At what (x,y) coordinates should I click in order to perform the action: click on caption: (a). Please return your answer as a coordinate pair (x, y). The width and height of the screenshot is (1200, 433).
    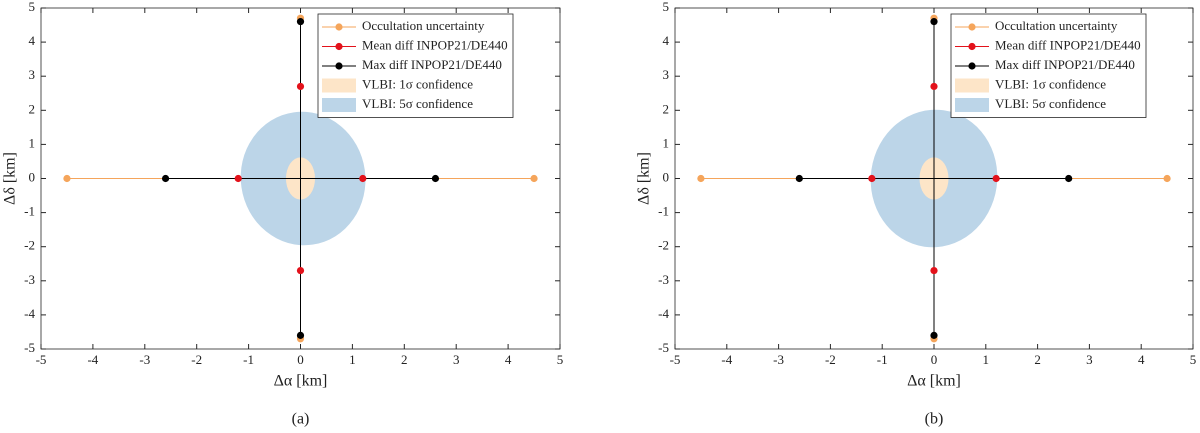
    Looking at the image, I should click on (301, 419).